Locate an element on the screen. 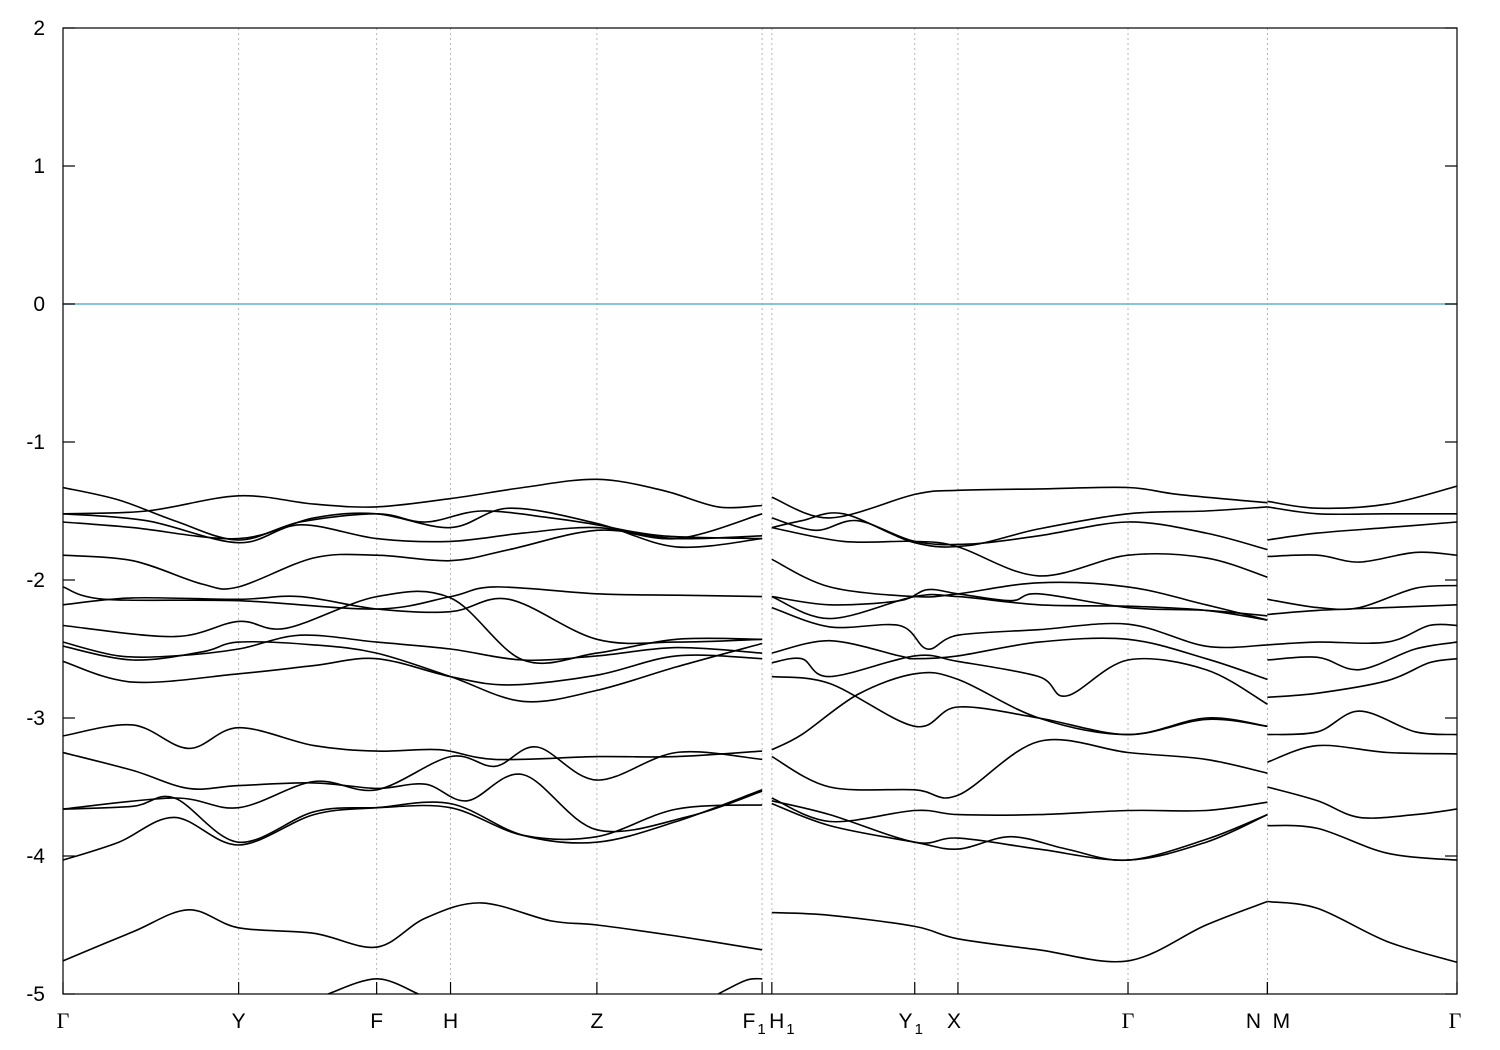 This screenshot has height=1050, width=1500. kpoint-label: Y is located at coordinates (239, 1021).